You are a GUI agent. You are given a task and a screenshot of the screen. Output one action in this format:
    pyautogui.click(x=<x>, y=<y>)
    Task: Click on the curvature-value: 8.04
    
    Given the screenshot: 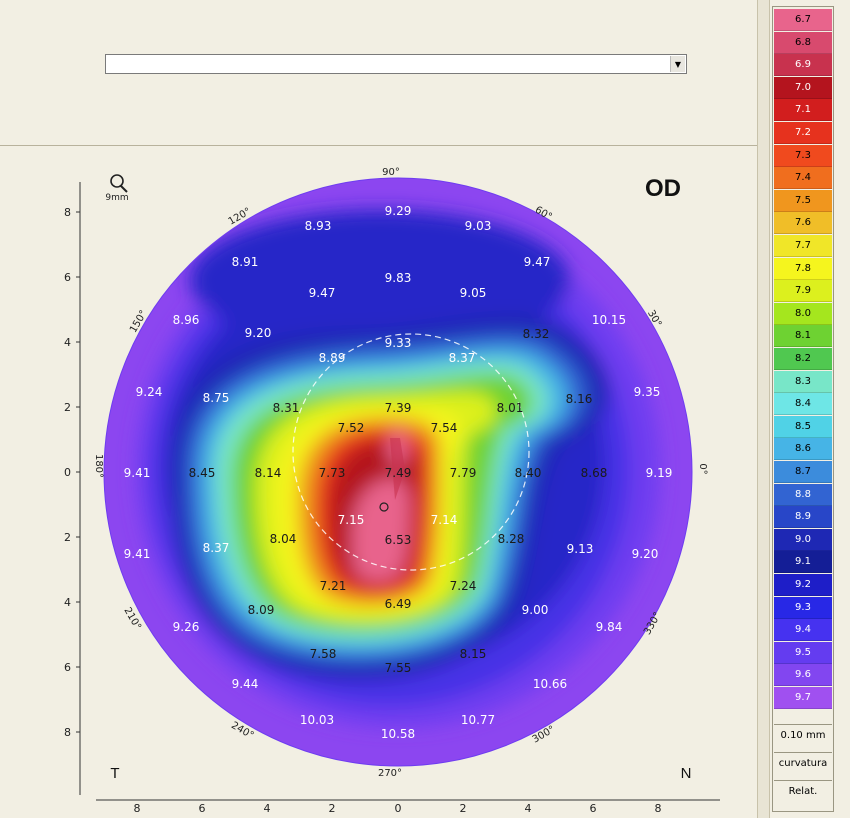 What is the action you would take?
    pyautogui.click(x=283, y=539)
    